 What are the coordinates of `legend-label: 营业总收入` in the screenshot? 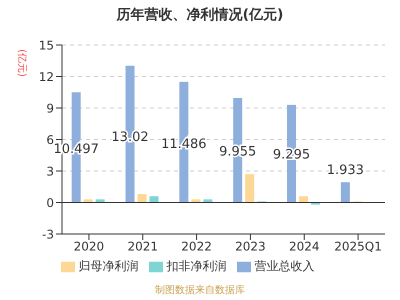 It's located at (284, 266).